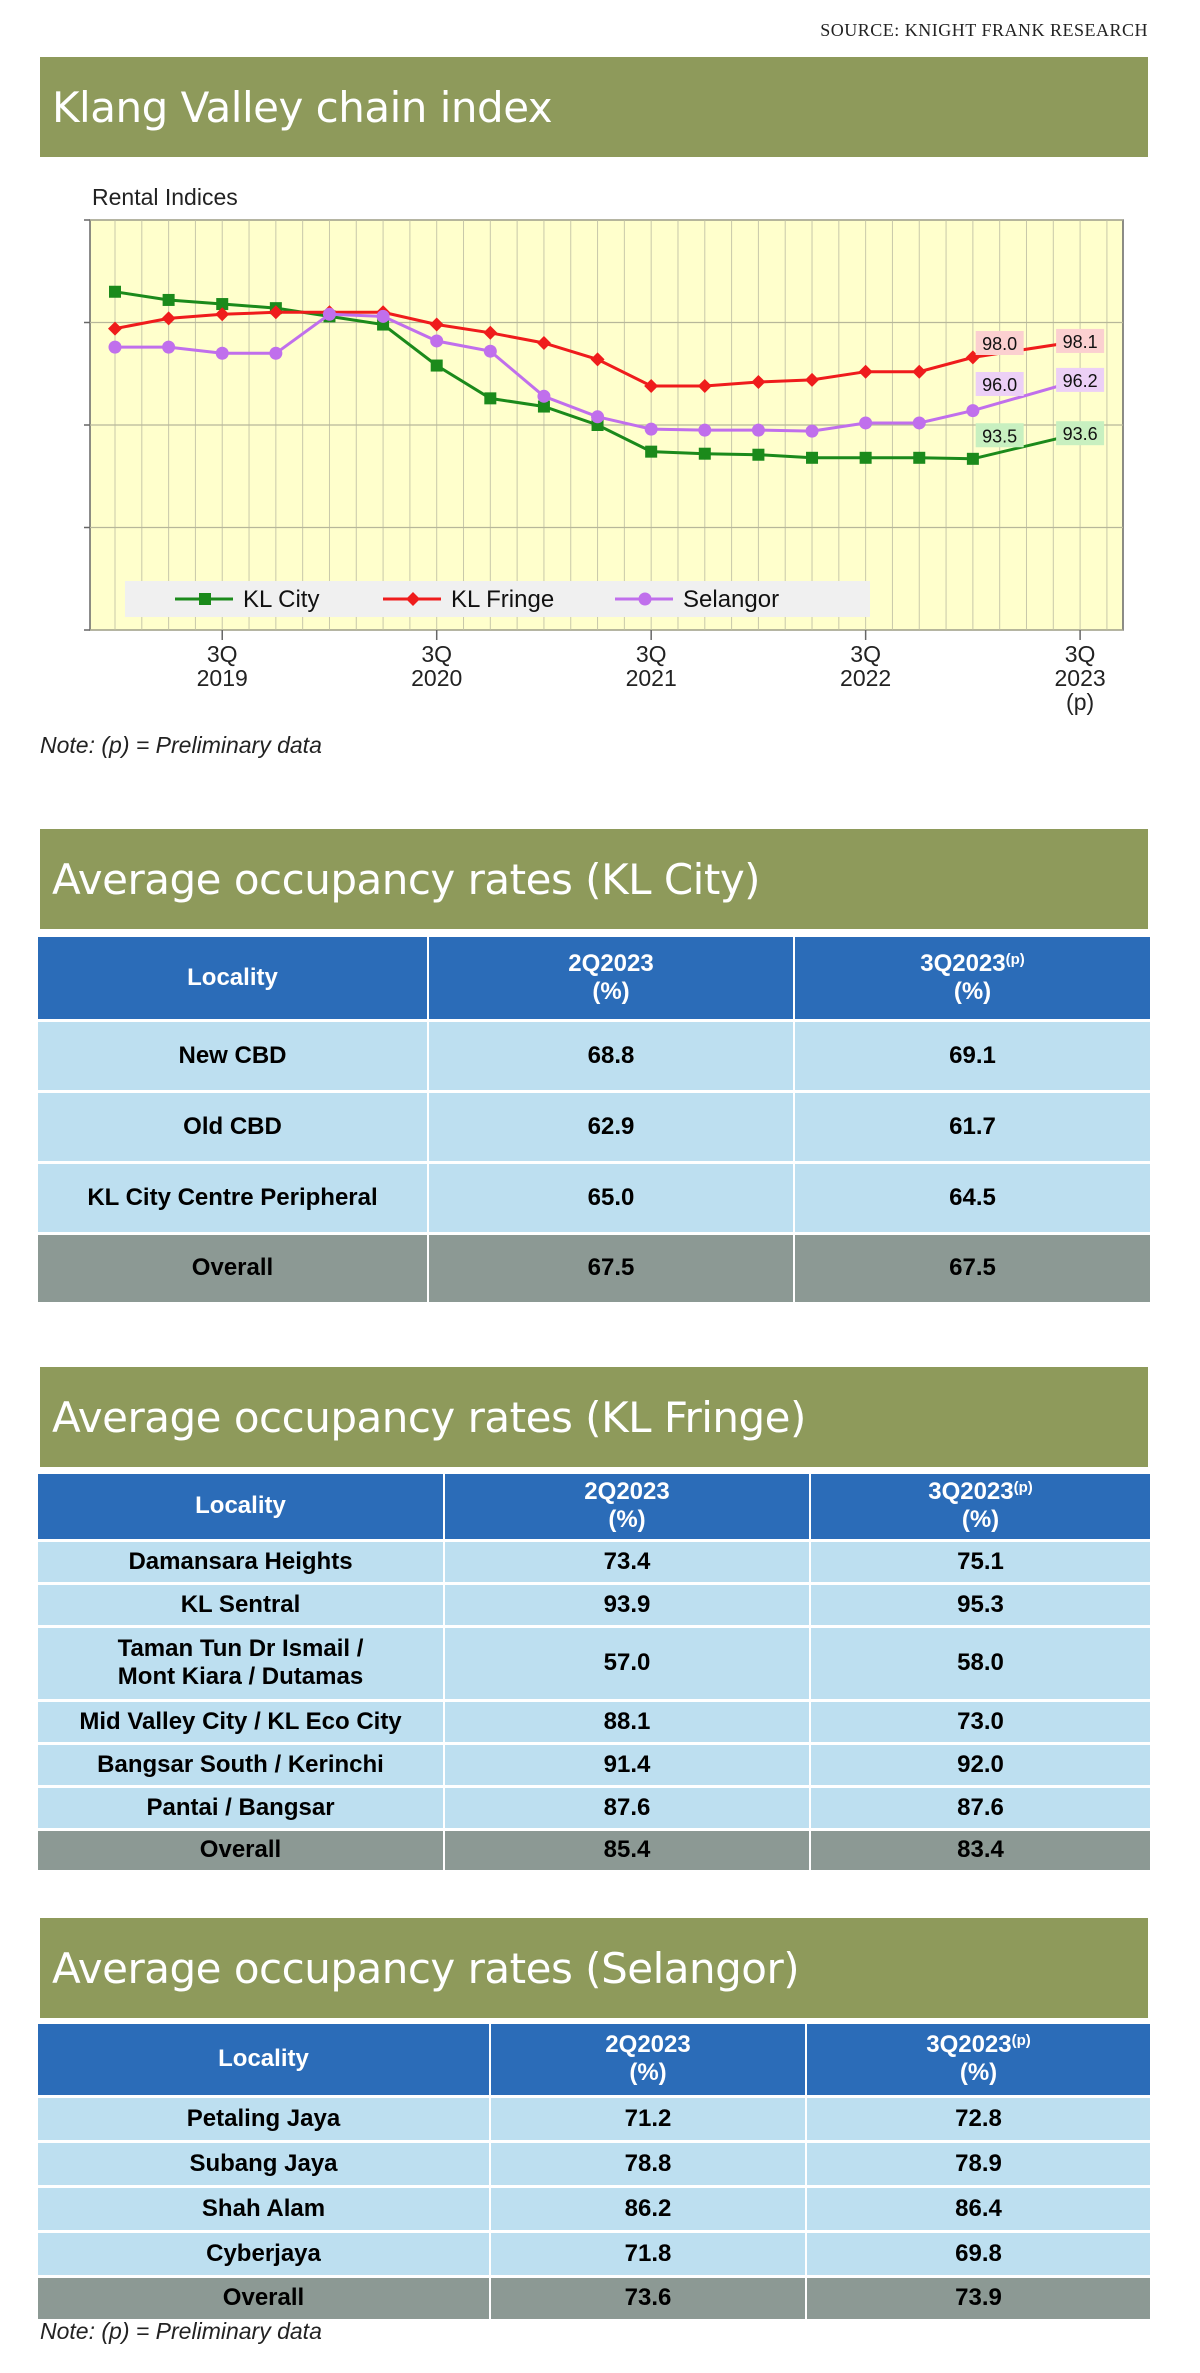 The image size is (1200, 2373). Describe the element at coordinates (865, 666) in the screenshot. I see `x-tick-label: 3Q 2022` at that location.